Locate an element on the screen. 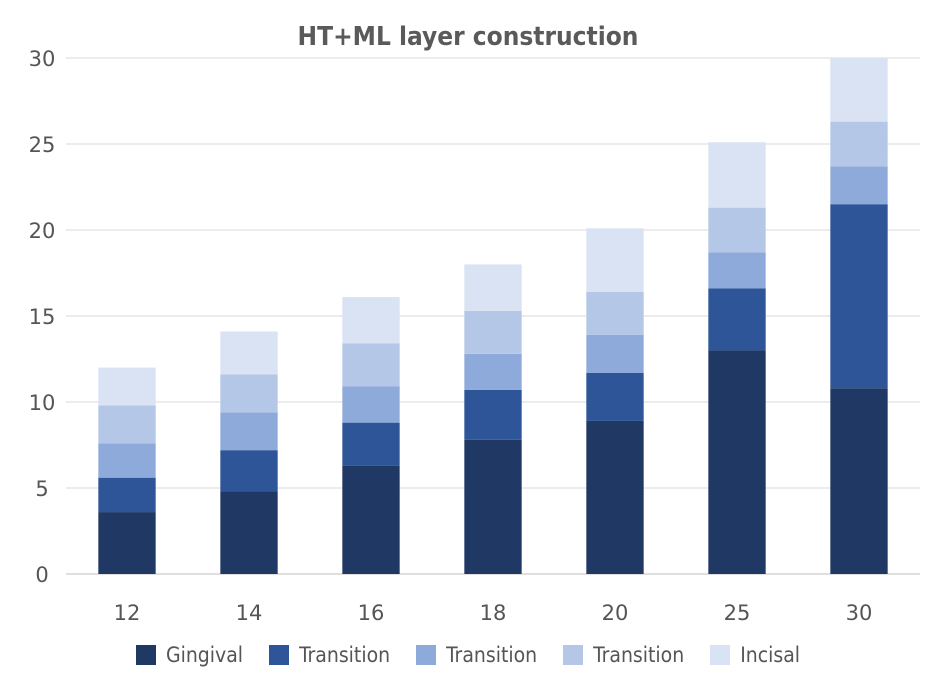 The height and width of the screenshot is (697, 936). y-tick-label: 15 is located at coordinates (42, 317).